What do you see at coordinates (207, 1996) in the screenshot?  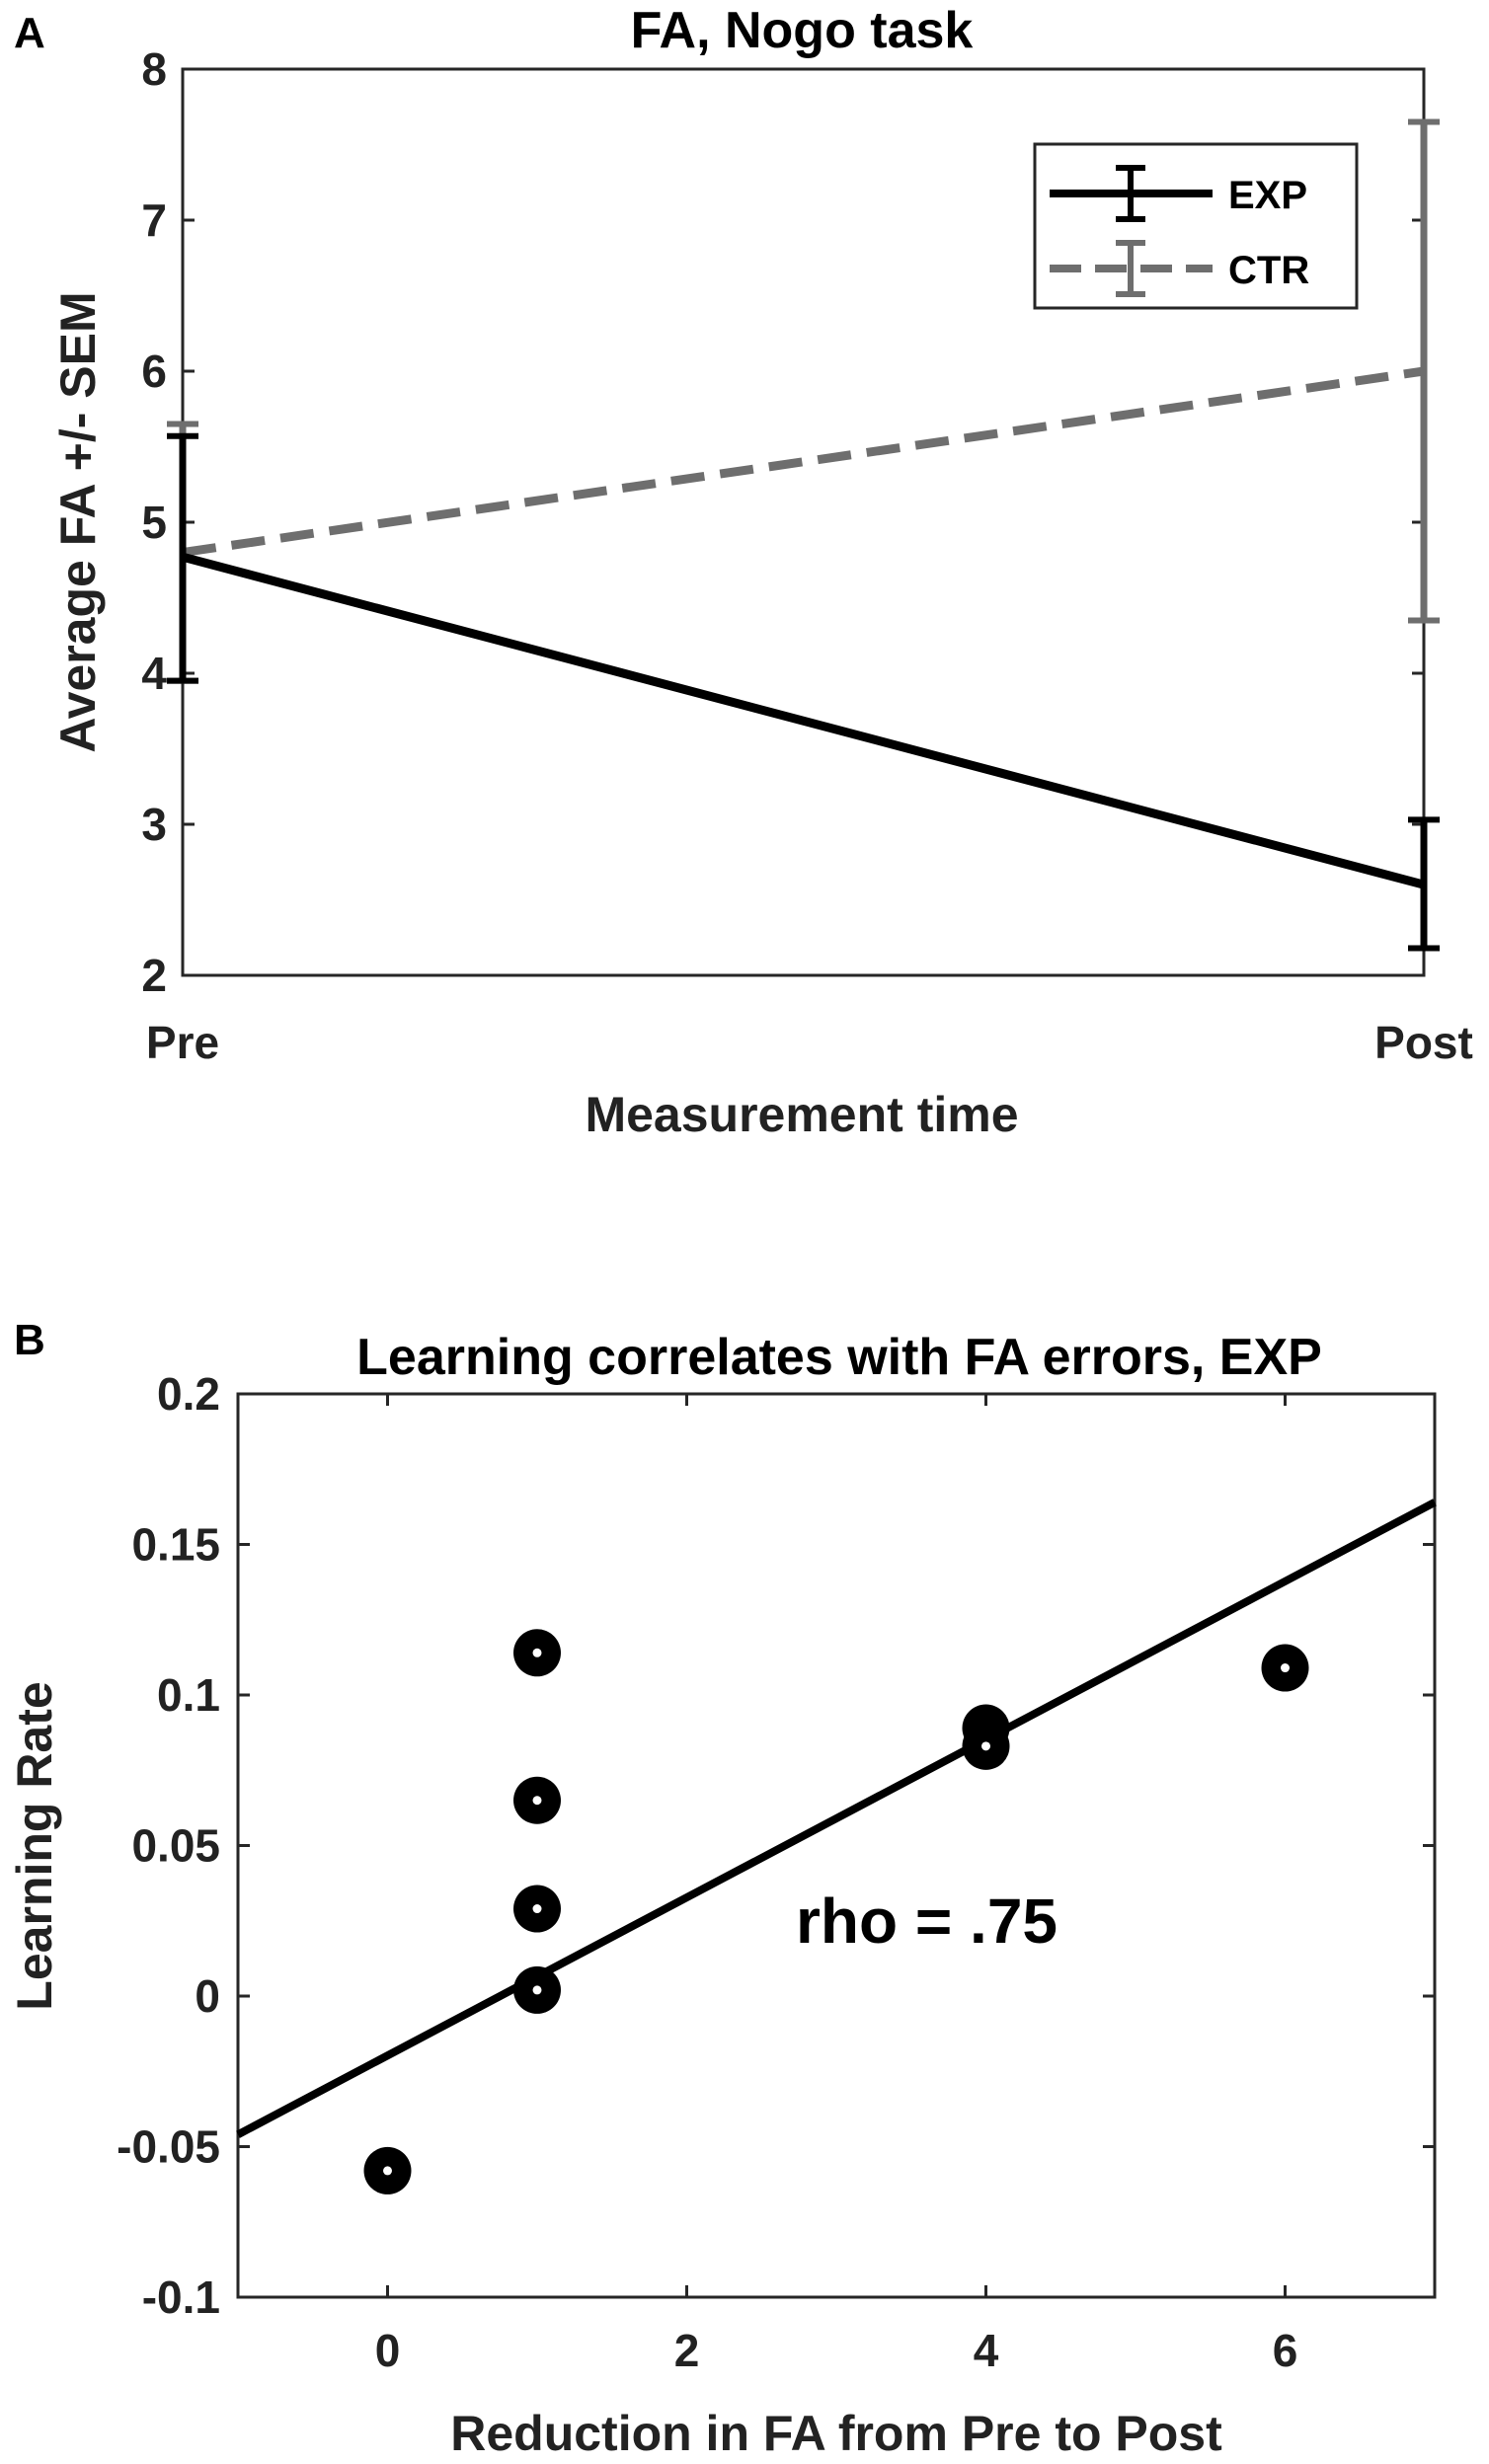 I see `y-tick-label: 0` at bounding box center [207, 1996].